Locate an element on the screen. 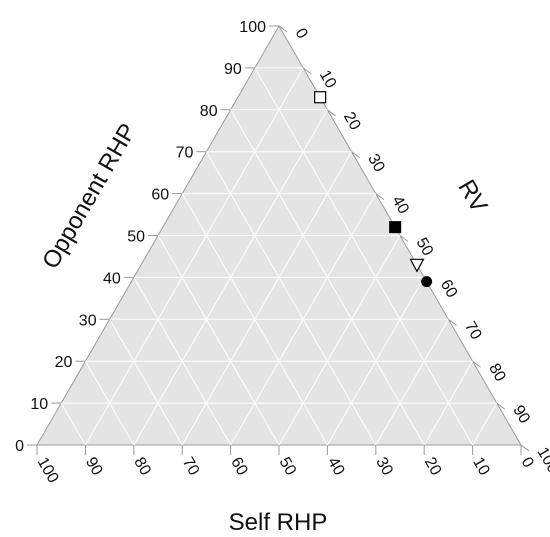  axis-title-self-rhp: Self RHP is located at coordinates (278, 522).